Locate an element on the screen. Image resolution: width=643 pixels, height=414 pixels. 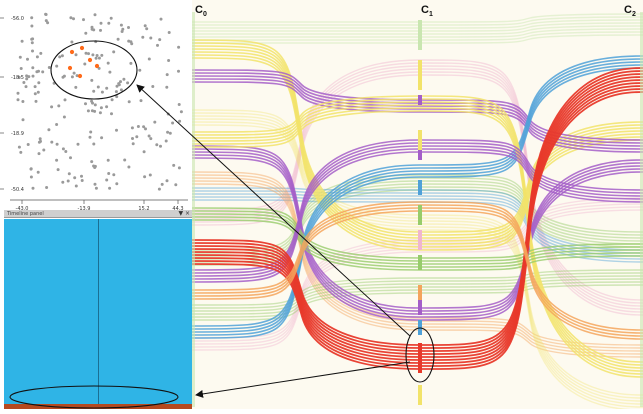
x-tick-label: -43.0 is located at coordinates (22, 209).